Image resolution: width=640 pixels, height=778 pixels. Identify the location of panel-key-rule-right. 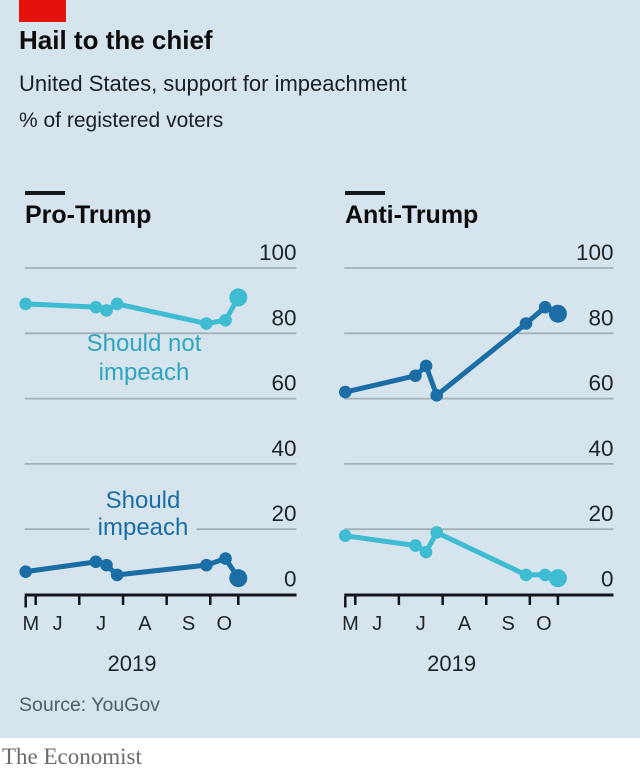
(365, 193).